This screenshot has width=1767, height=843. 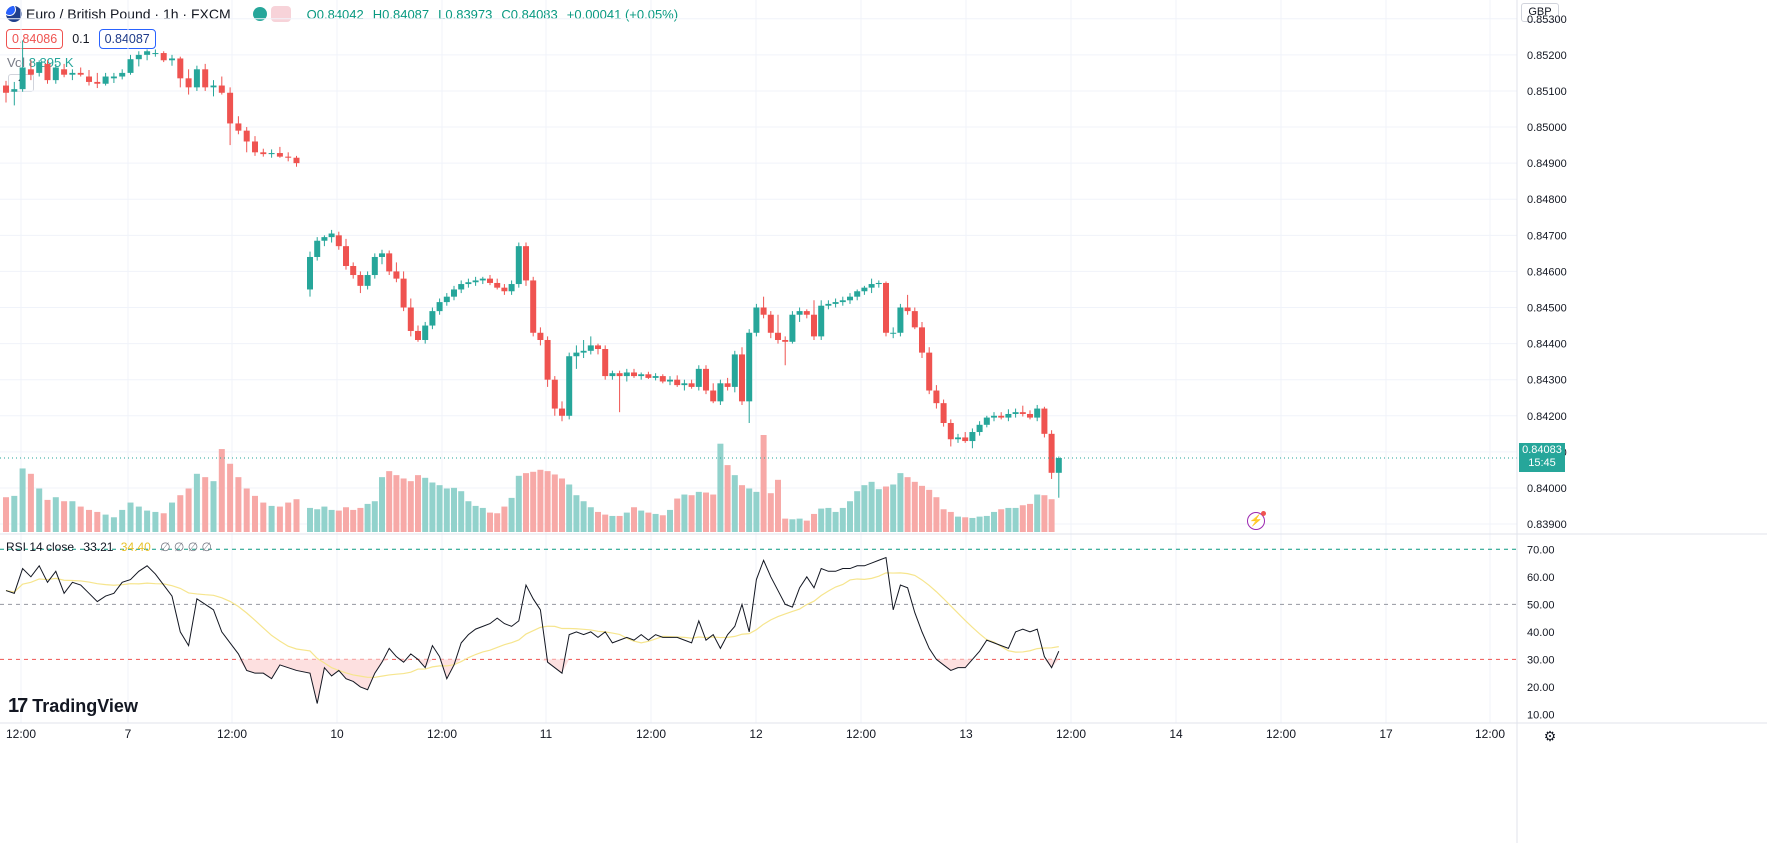 I want to click on rsi-ma-line, so click(x=532, y=625).